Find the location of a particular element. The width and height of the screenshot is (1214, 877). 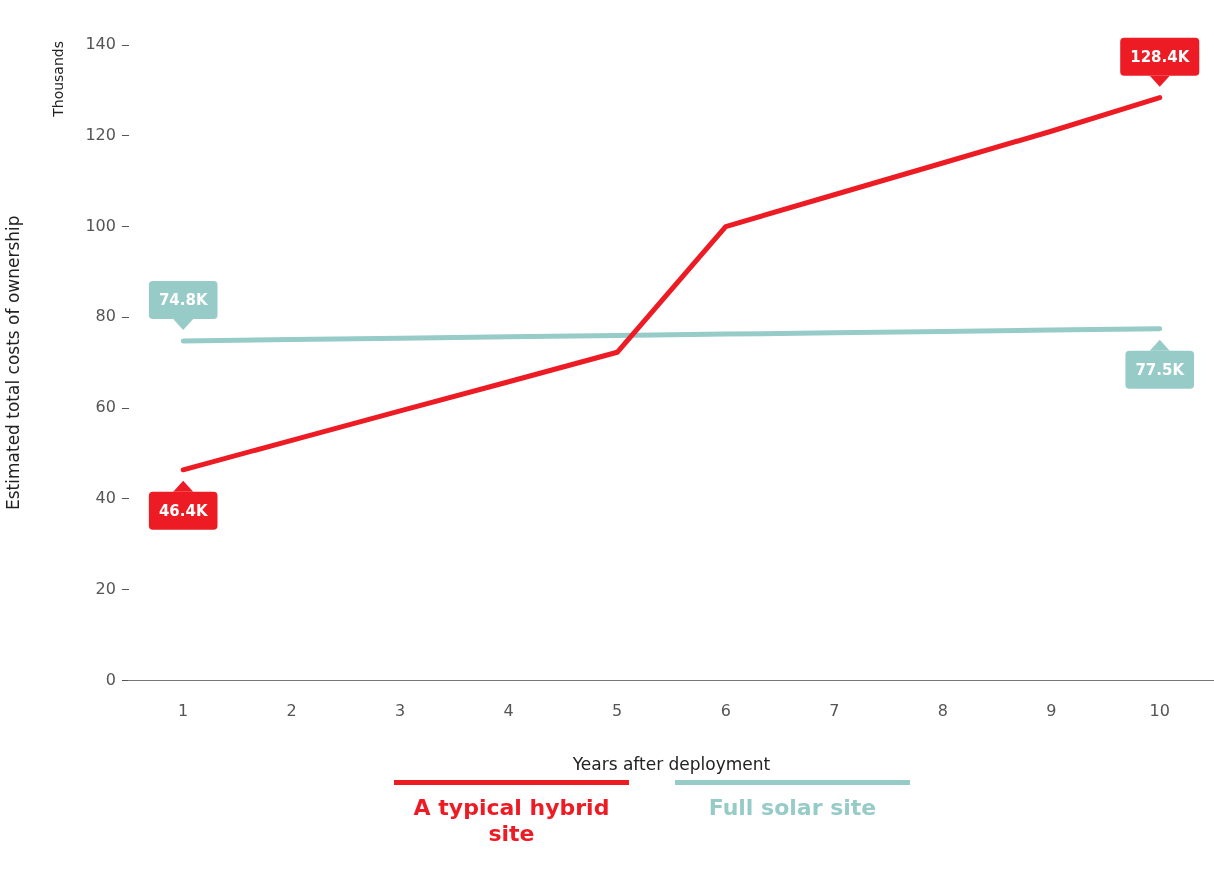

text: A typical hybrid site is located at coordinates (511, 821).